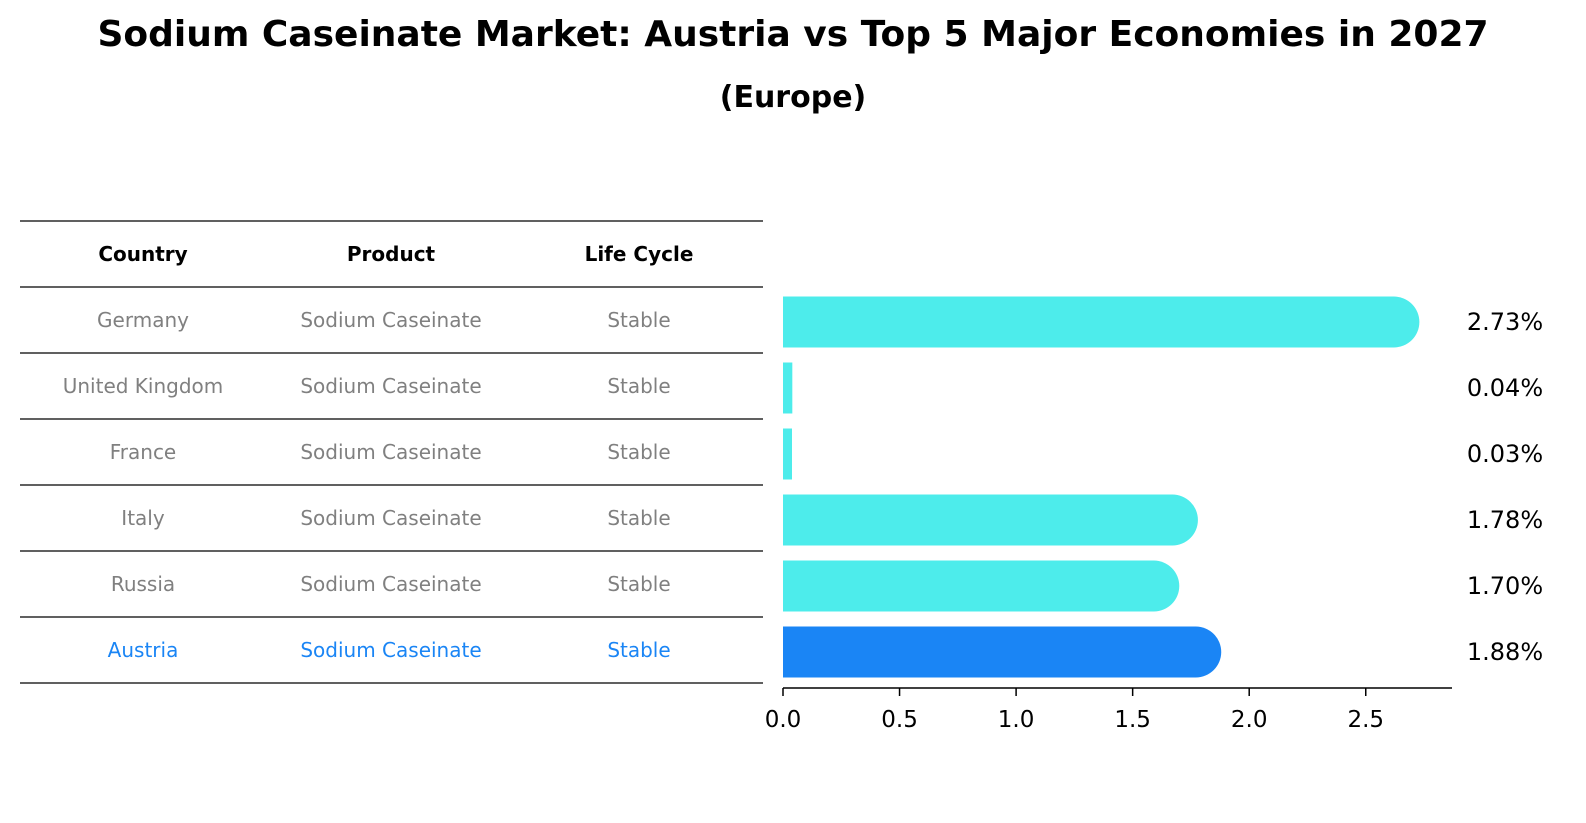 This screenshot has height=823, width=1586. I want to click on table-header-cell: Country, so click(142, 254).